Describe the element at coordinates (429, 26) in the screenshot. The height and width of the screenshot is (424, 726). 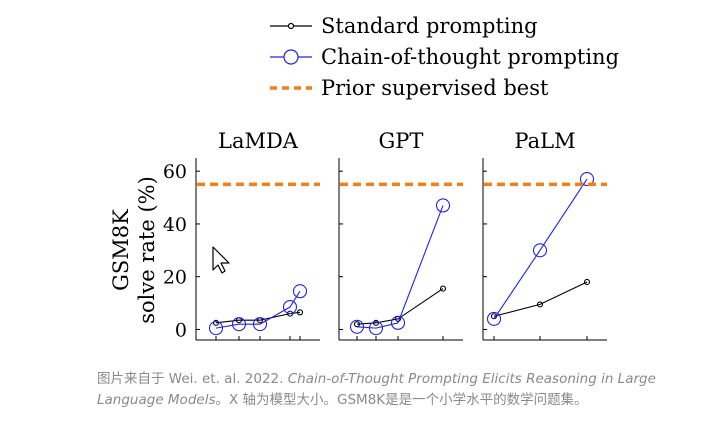
I see `legend-label: Standard prompting` at that location.